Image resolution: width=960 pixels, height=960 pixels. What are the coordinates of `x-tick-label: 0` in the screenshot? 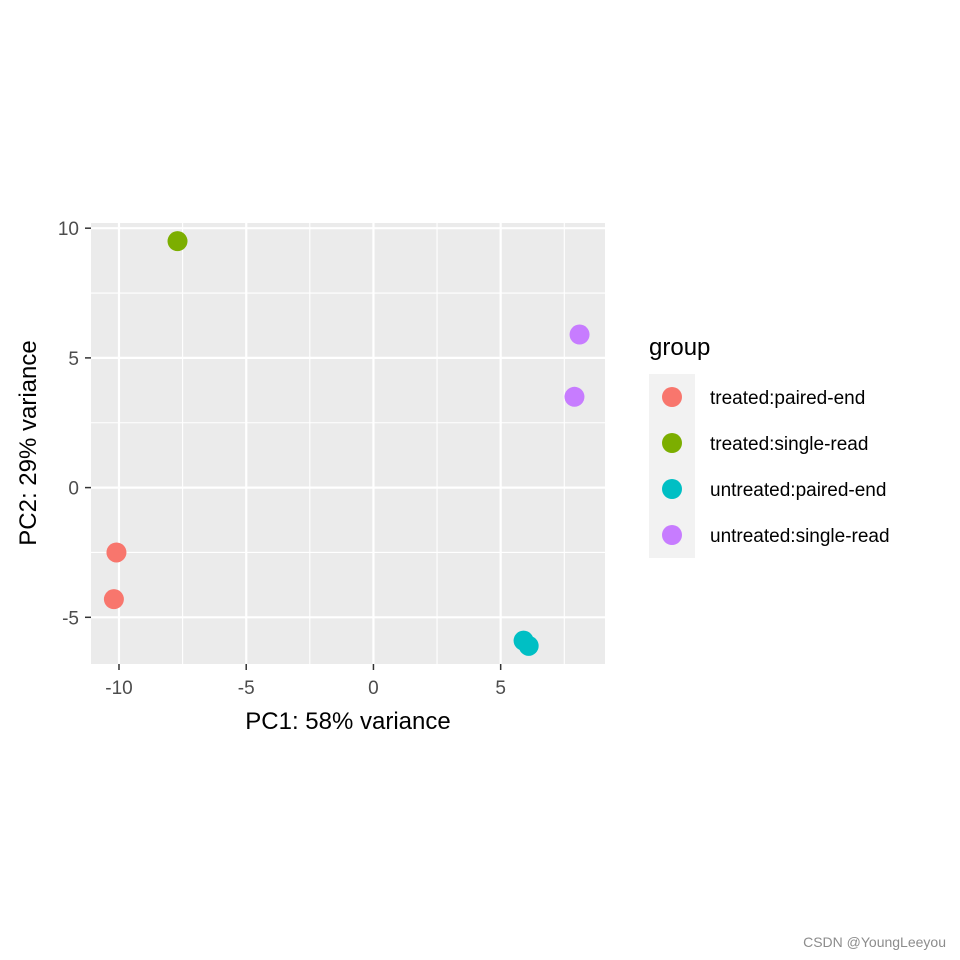 It's located at (373, 688).